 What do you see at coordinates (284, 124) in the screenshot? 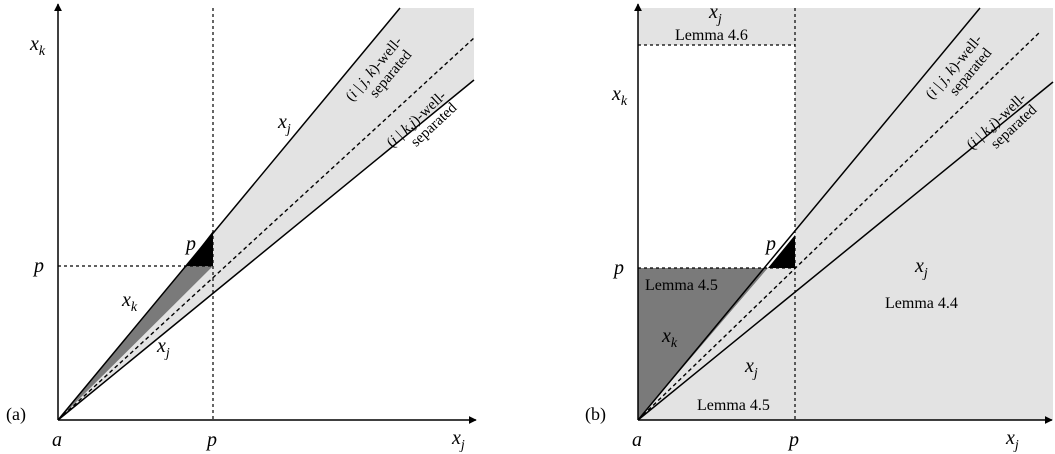
I see `panel-a-region-label-xj-top: xj` at bounding box center [284, 124].